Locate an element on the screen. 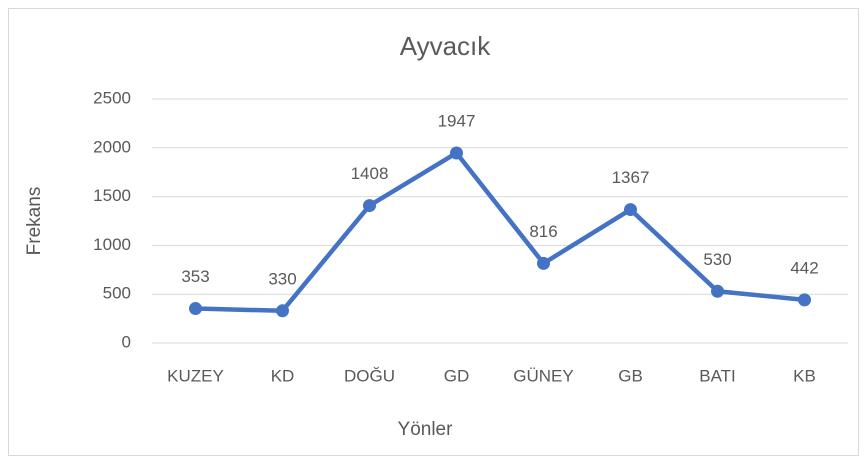 Image resolution: width=867 pixels, height=464 pixels. data-label: 1408 is located at coordinates (370, 173).